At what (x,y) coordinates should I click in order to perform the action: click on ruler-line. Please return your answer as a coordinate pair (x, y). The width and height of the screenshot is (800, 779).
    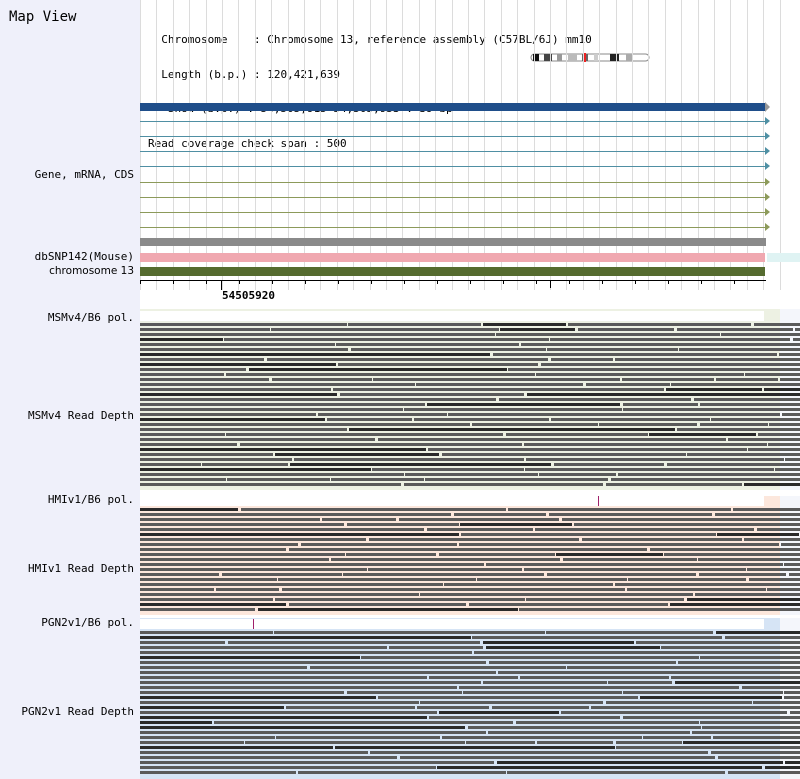
    Looking at the image, I should click on (453, 280).